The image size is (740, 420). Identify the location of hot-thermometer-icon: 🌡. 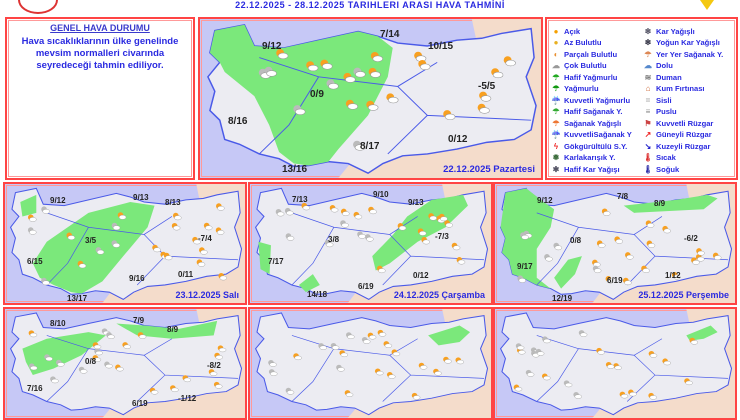
(648, 157).